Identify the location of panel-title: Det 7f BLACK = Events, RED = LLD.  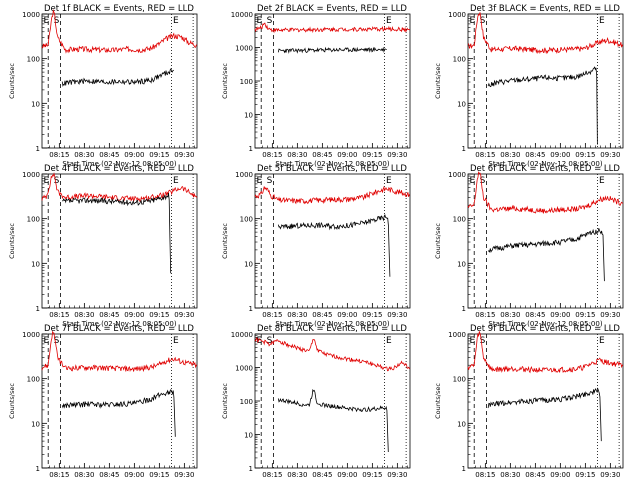
(119, 329).